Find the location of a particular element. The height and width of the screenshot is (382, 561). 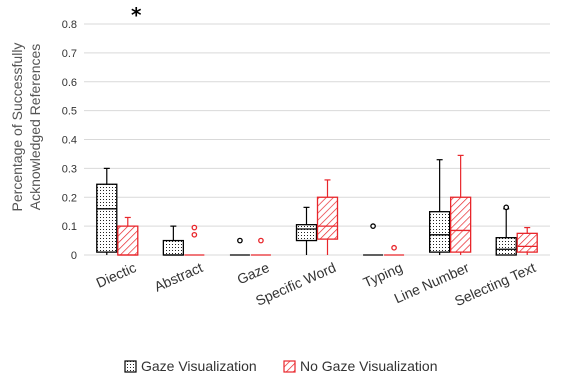

significance-marker: * is located at coordinates (136, 15).